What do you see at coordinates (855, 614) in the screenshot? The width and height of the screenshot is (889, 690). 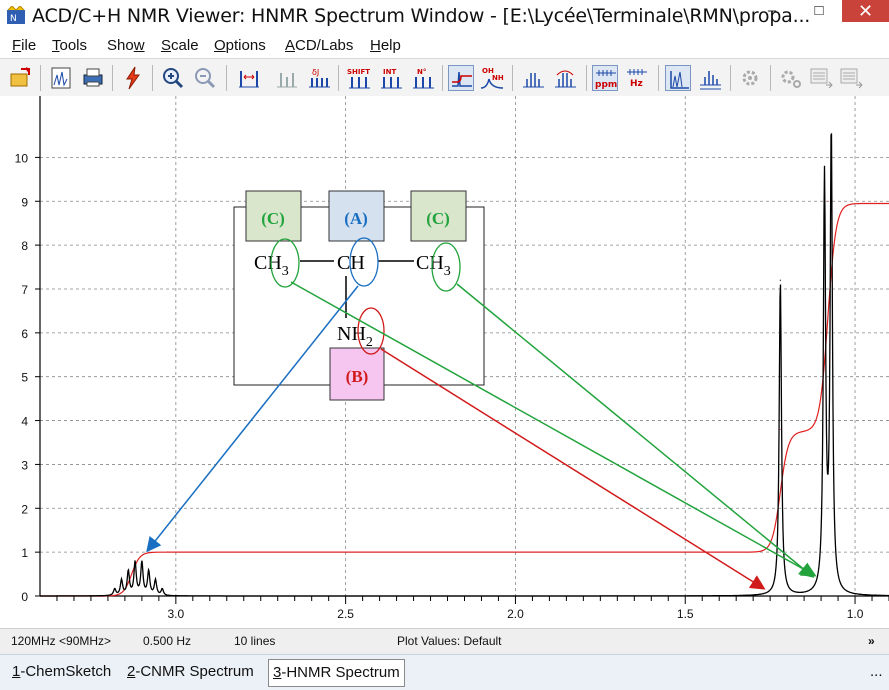 I see `x-tick-label: 1.0` at bounding box center [855, 614].